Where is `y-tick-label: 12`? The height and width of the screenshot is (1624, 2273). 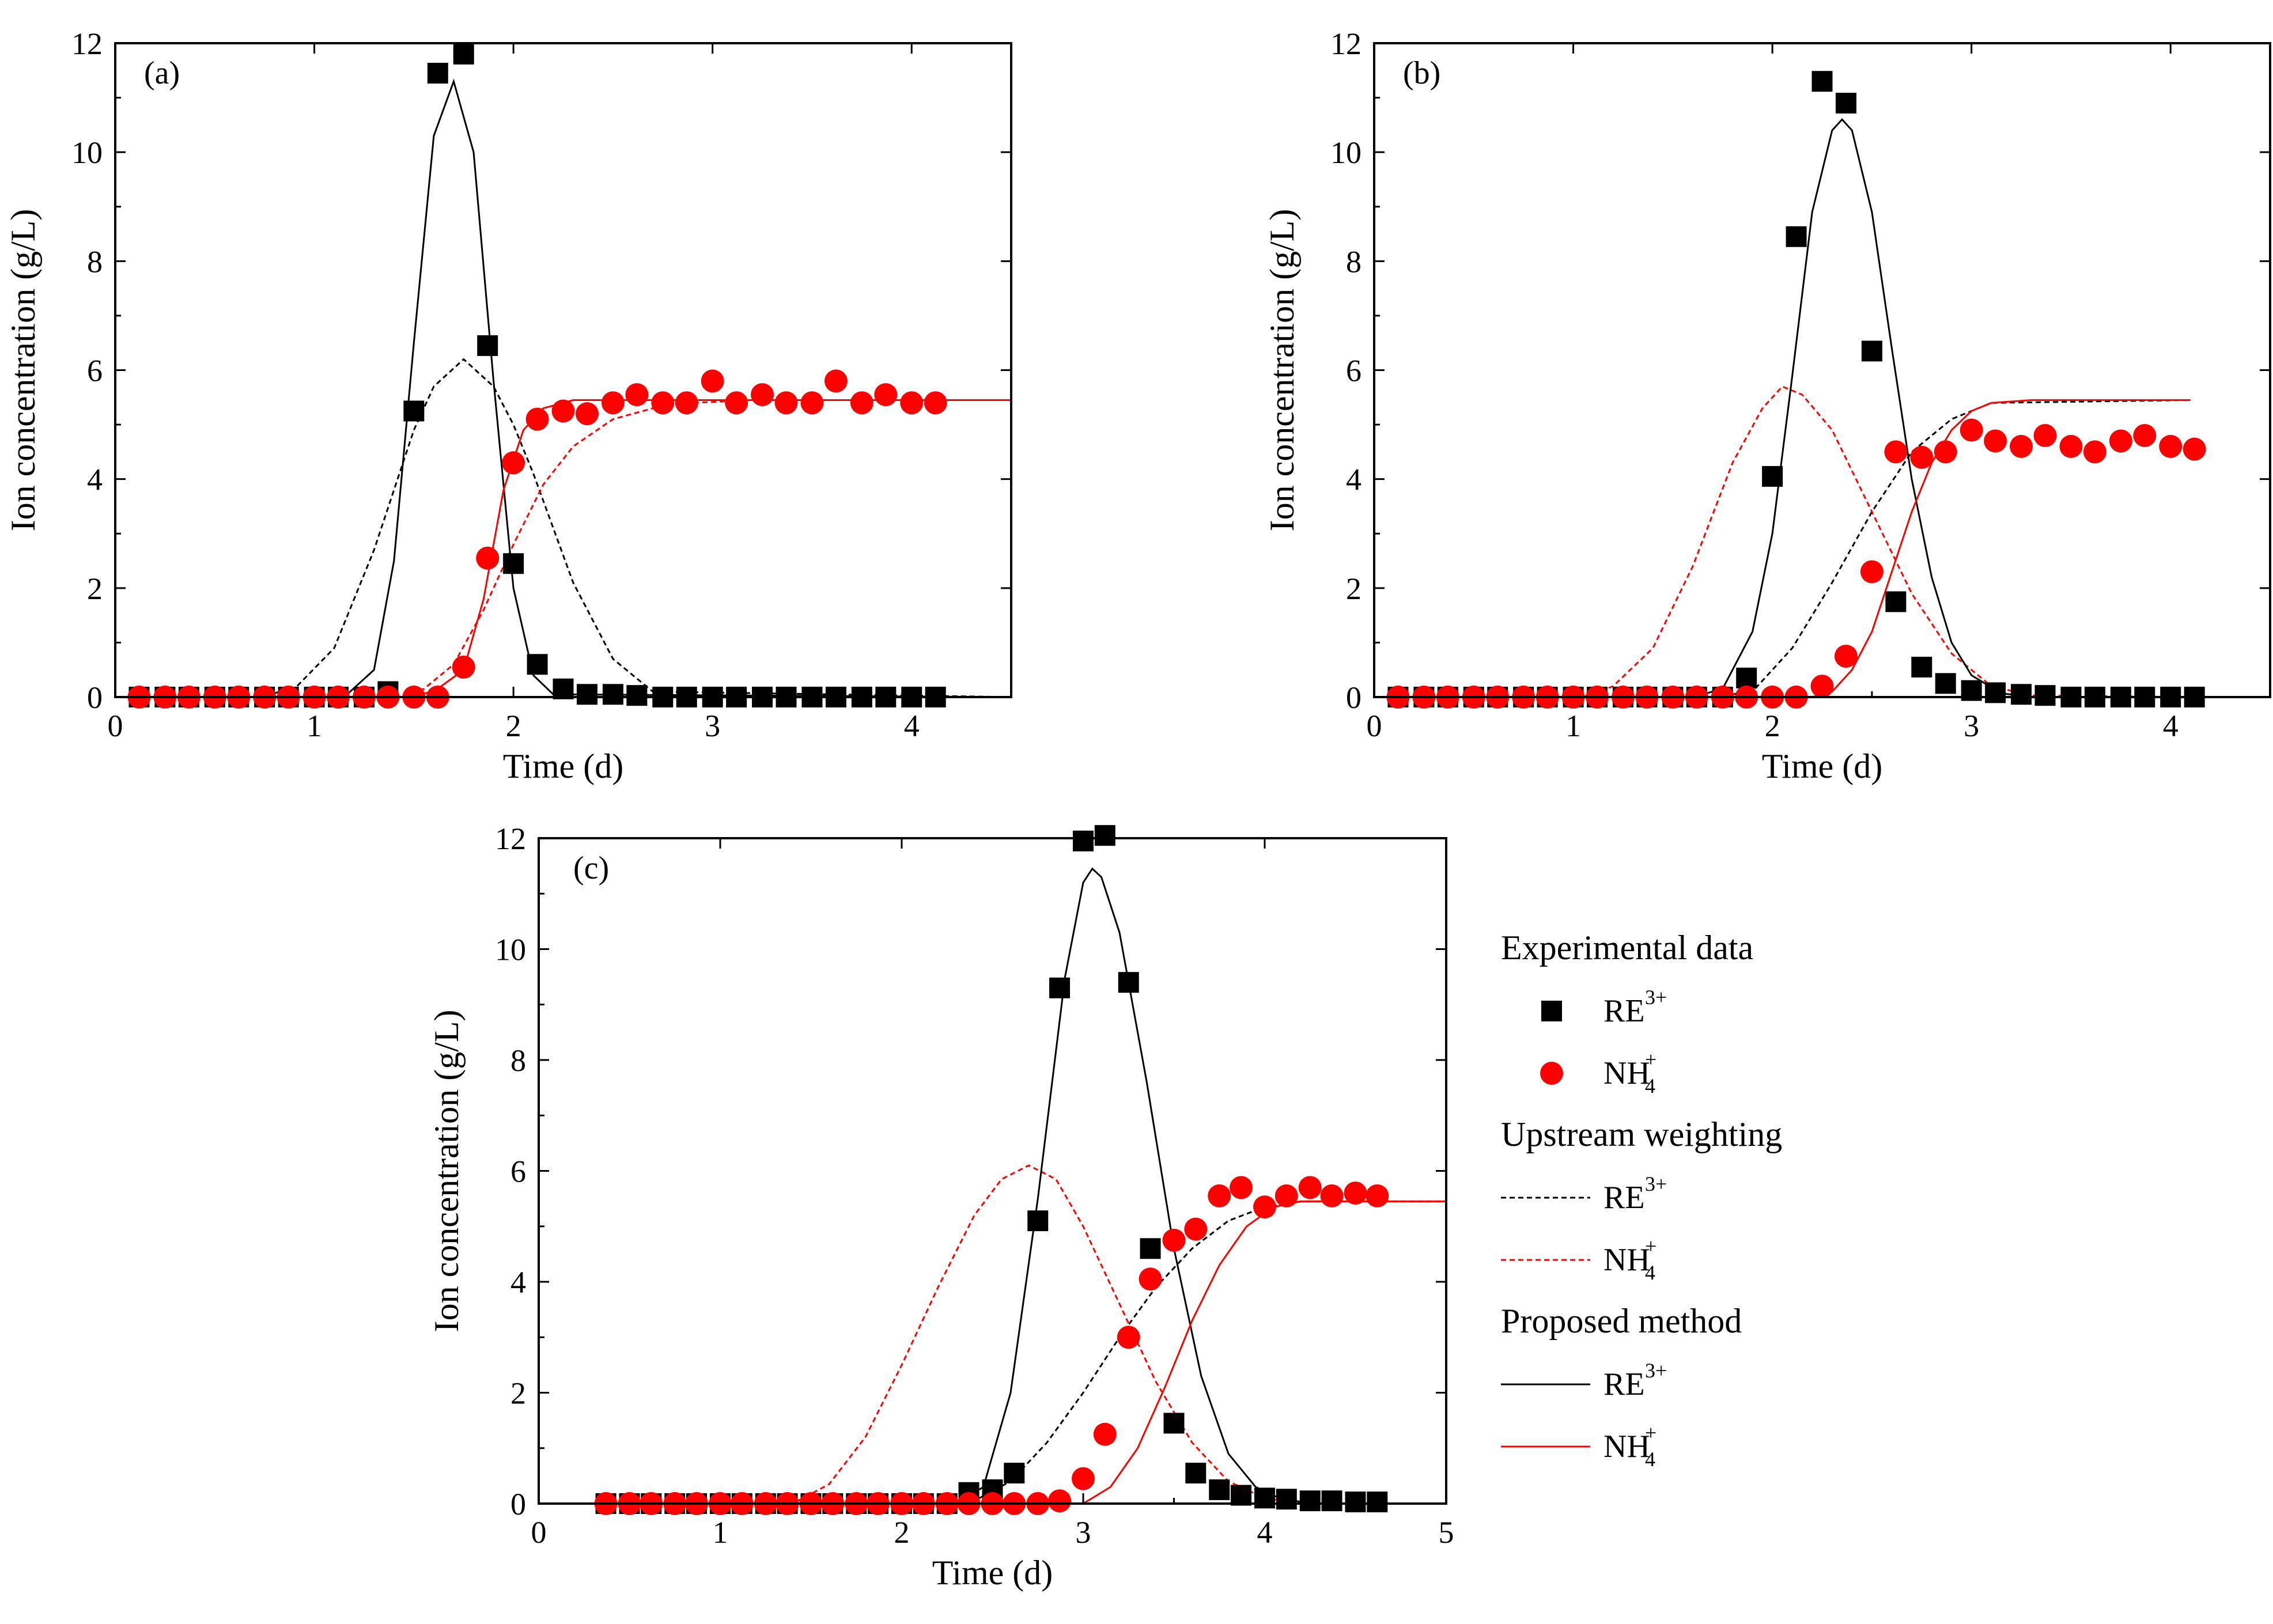
y-tick-label: 12 is located at coordinates (1345, 44).